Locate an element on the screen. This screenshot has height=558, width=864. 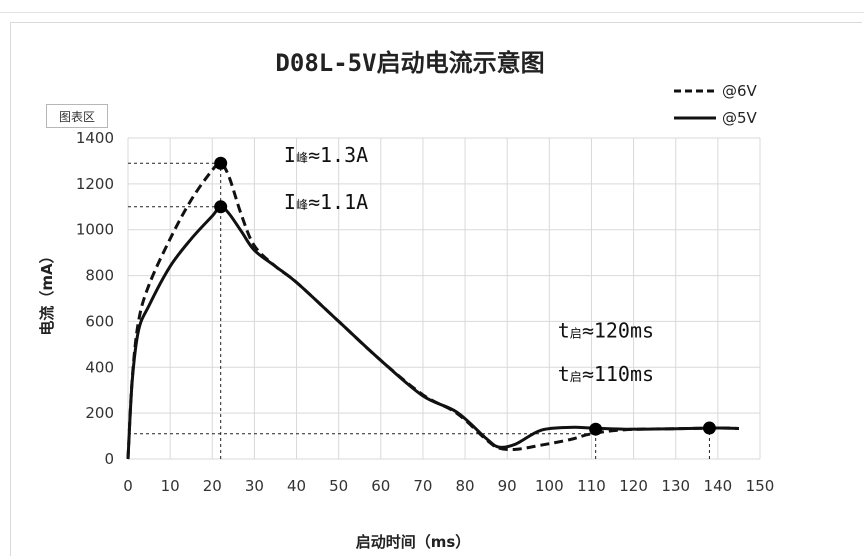
x-tick-label: 50 is located at coordinates (338, 486).